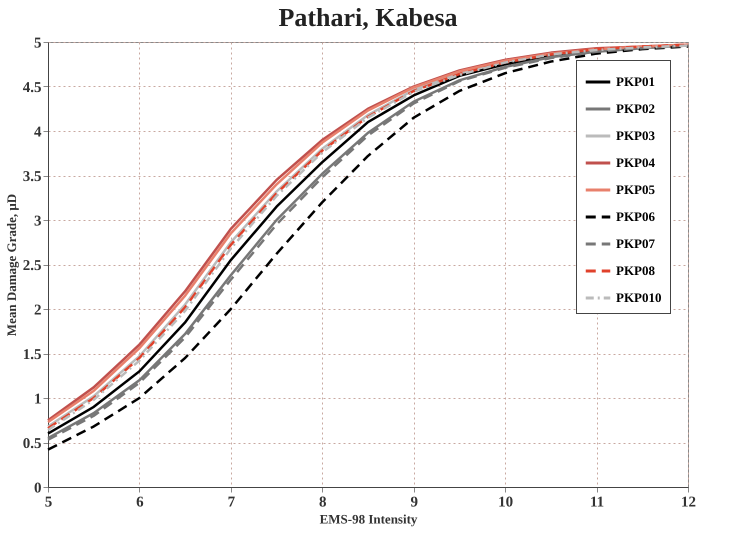  What do you see at coordinates (232, 502) in the screenshot?
I see `x-tick-label: 7` at bounding box center [232, 502].